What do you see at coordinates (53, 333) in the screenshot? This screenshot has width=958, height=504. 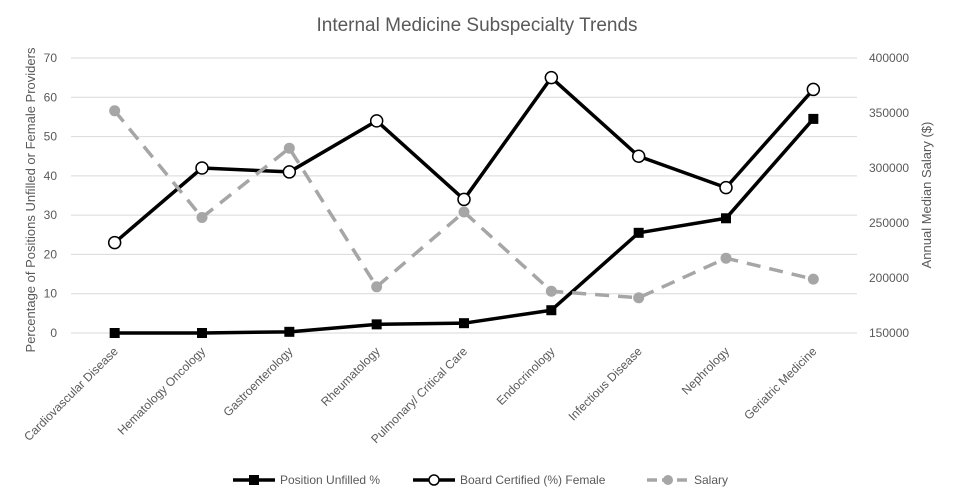 I see `y-tick-label: 0` at bounding box center [53, 333].